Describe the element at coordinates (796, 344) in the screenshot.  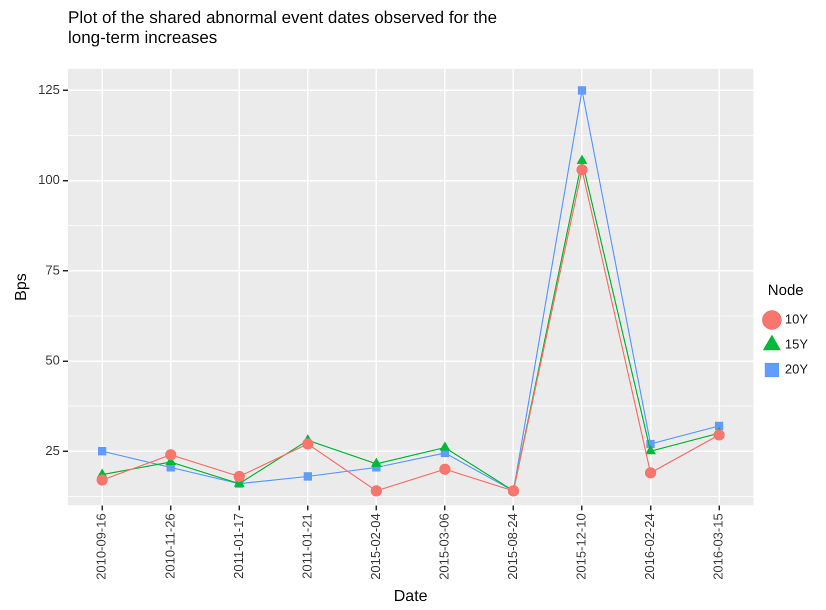
I see `legend-label: 15Y` at that location.